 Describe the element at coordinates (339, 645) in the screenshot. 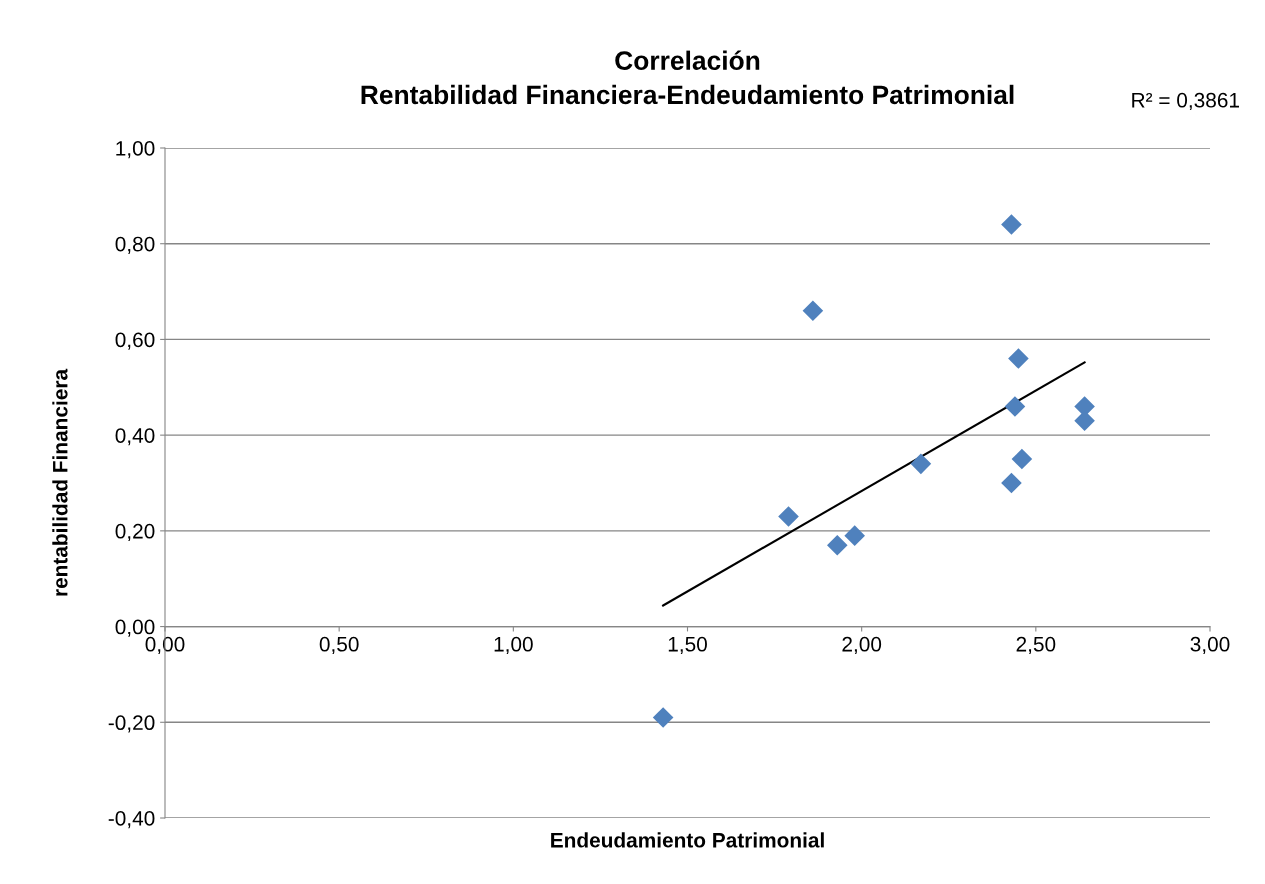

I see `x-tick-label: 0,50` at that location.